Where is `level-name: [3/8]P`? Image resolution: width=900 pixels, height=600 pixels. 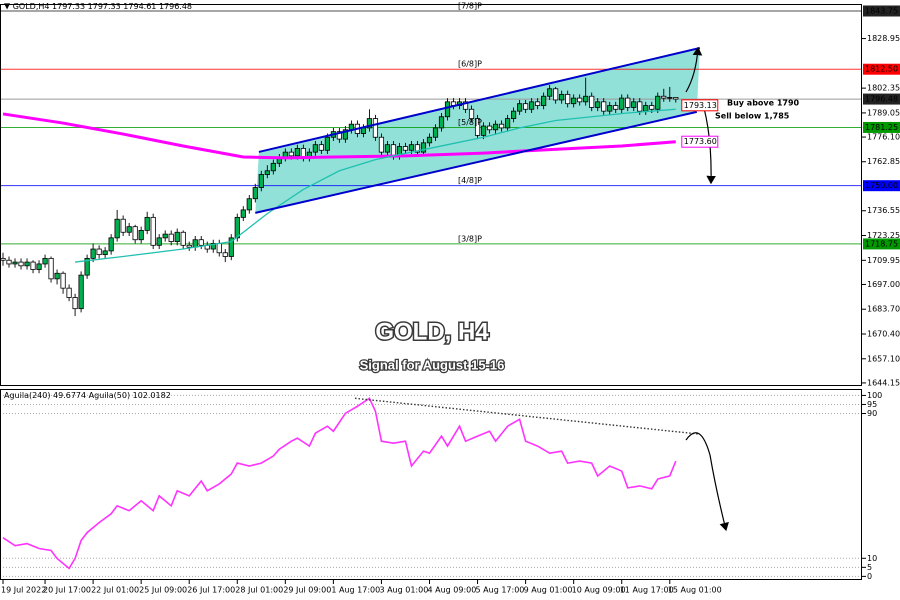 level-name: [3/8]P is located at coordinates (470, 238).